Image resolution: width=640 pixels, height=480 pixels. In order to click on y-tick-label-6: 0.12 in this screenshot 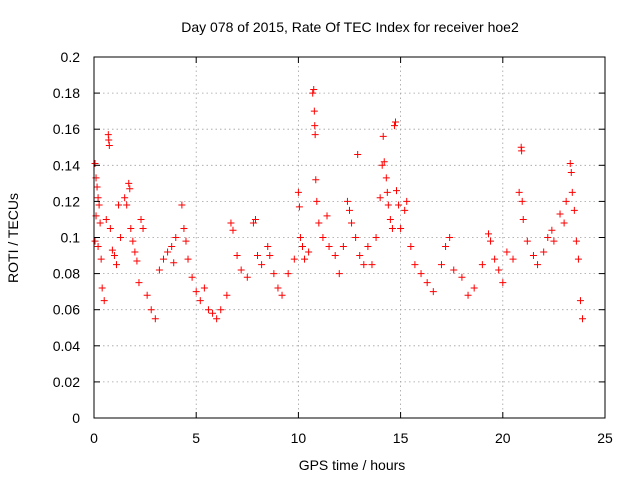, I will do `click(66, 201)`.